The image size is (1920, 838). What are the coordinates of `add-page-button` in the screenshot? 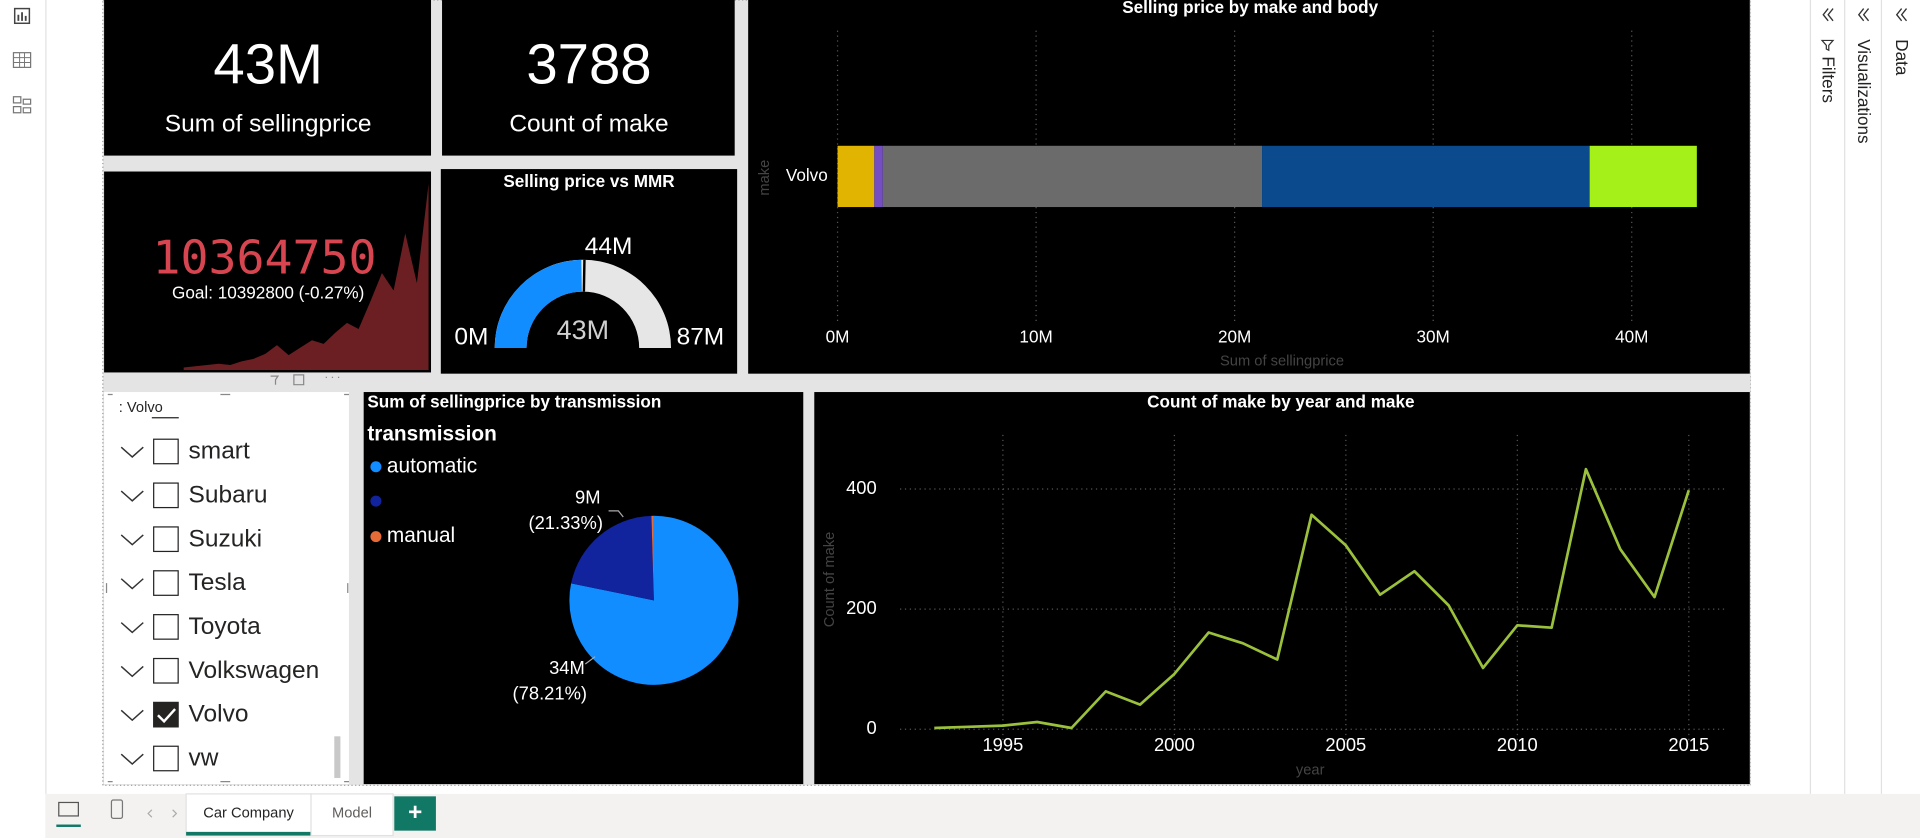 It's located at (415, 813).